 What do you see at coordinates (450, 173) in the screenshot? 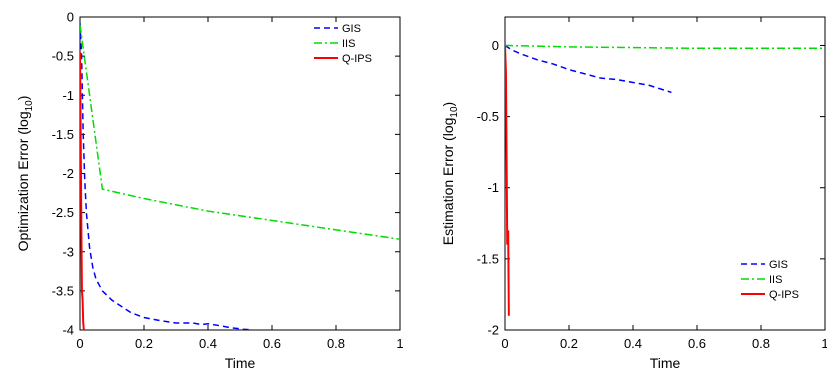
I see `y-axis-label: Estimation Error (log10)` at bounding box center [450, 173].